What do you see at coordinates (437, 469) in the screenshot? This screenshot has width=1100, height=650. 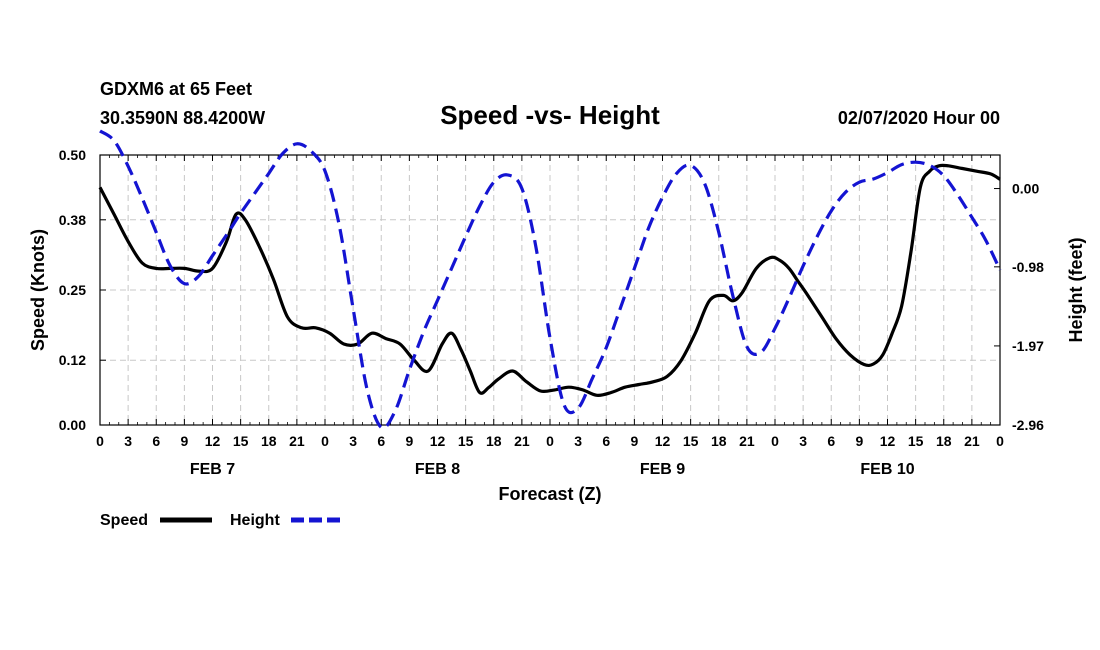 I see `day-label: FEB 8` at bounding box center [437, 469].